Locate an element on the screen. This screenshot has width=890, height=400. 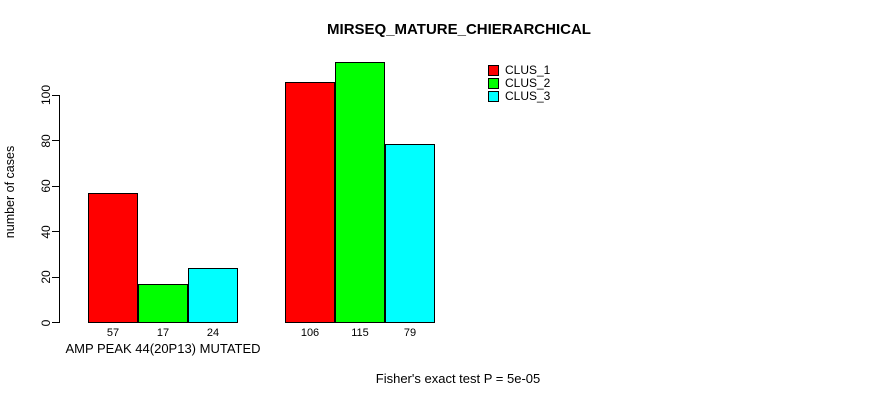
category-label: AMP PEAK 44(20P13) MUTATED is located at coordinates (163, 348).